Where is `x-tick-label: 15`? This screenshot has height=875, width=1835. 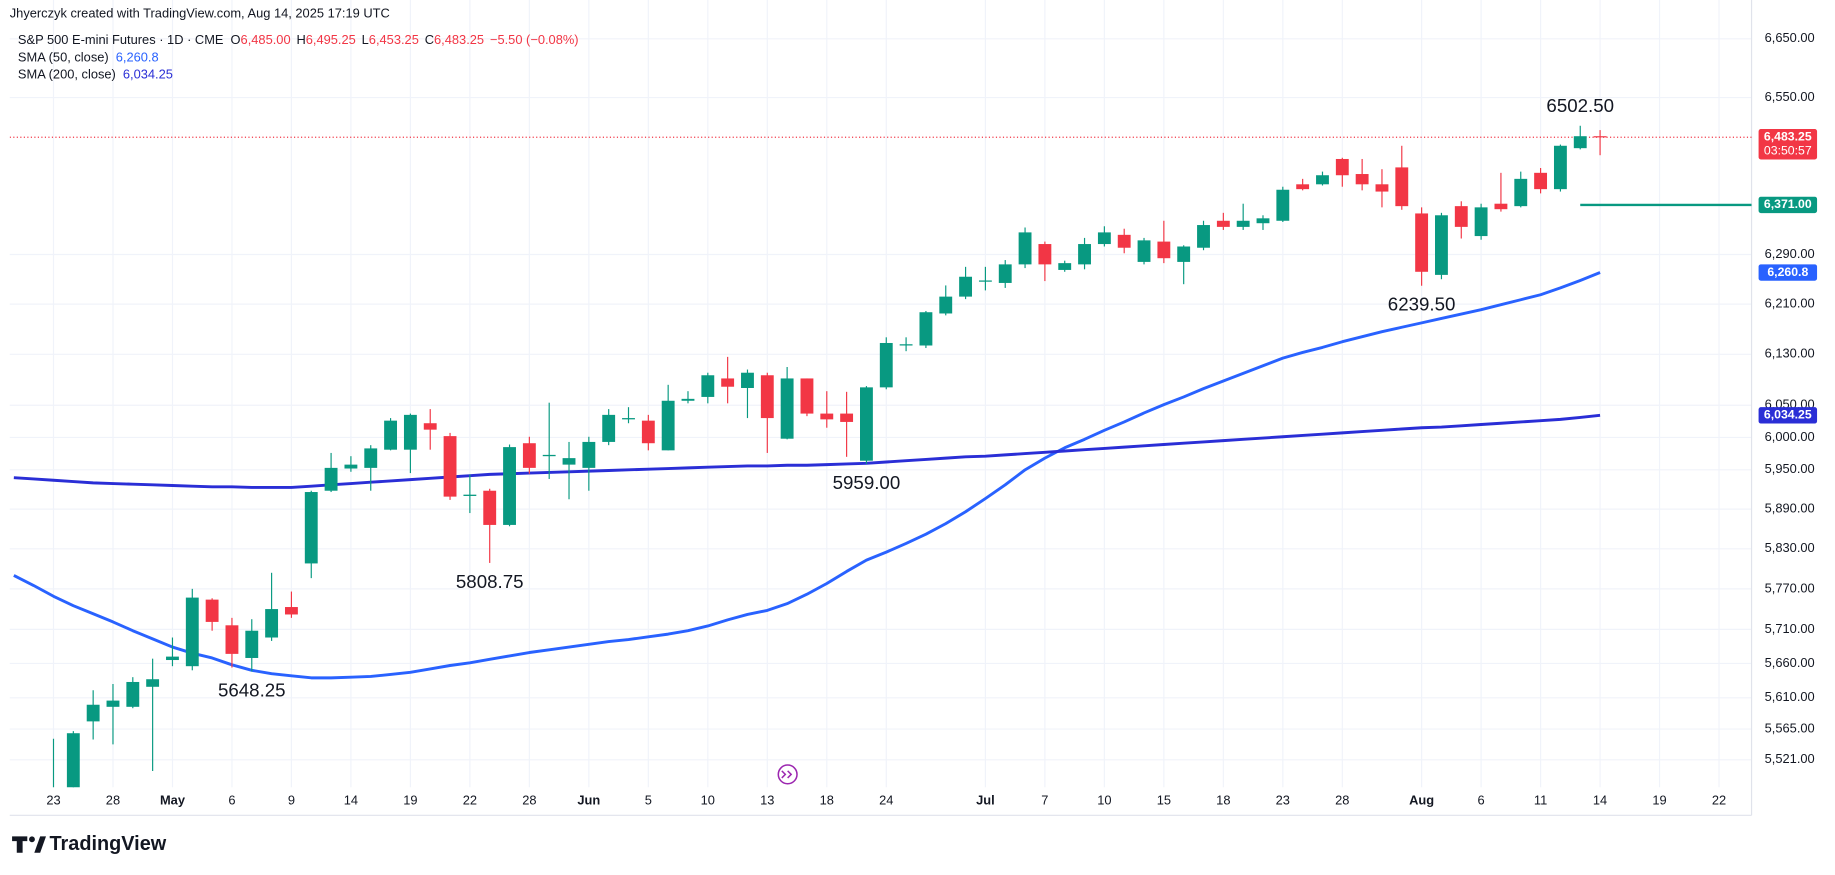 x-tick-label: 15 is located at coordinates (1164, 800).